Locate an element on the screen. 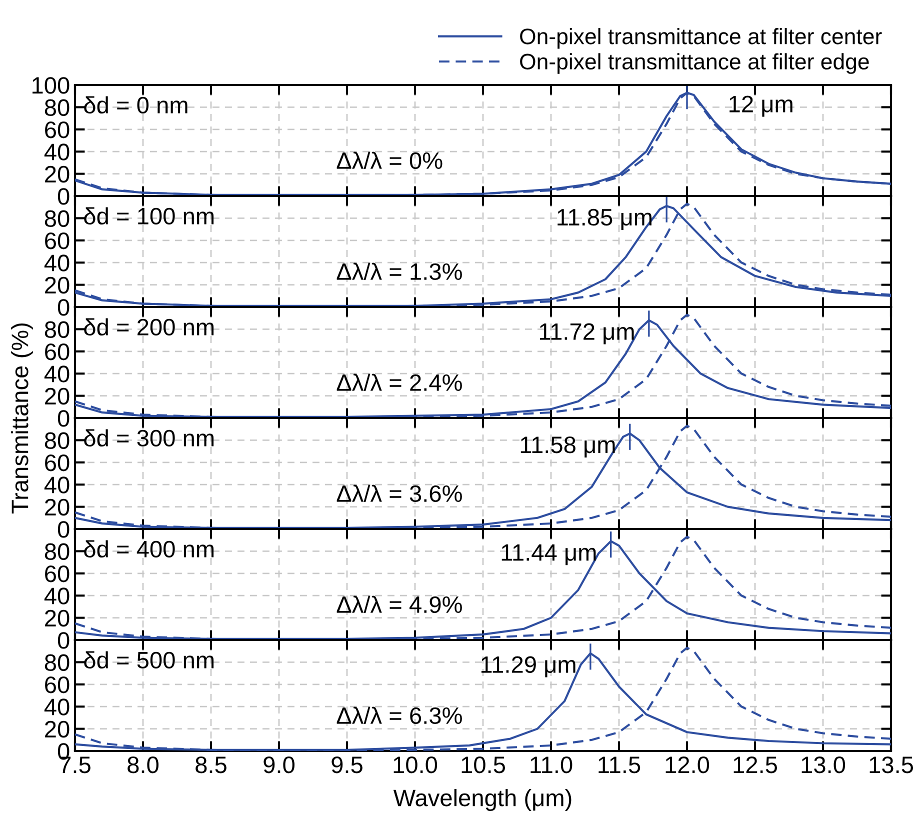  annotation: Δλ/λ = 2.4% is located at coordinates (399, 383).